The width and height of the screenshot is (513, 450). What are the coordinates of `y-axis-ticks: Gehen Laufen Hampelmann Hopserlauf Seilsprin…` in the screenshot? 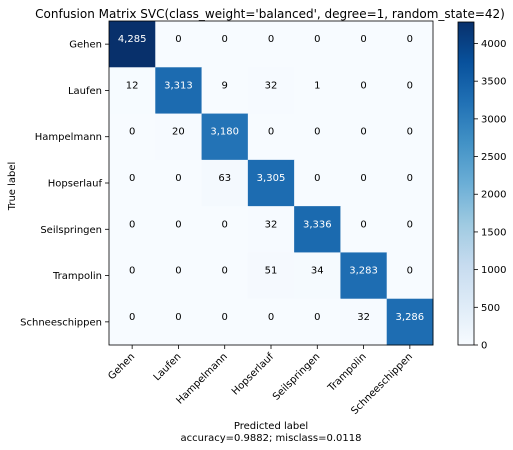 It's located at (64, 184).